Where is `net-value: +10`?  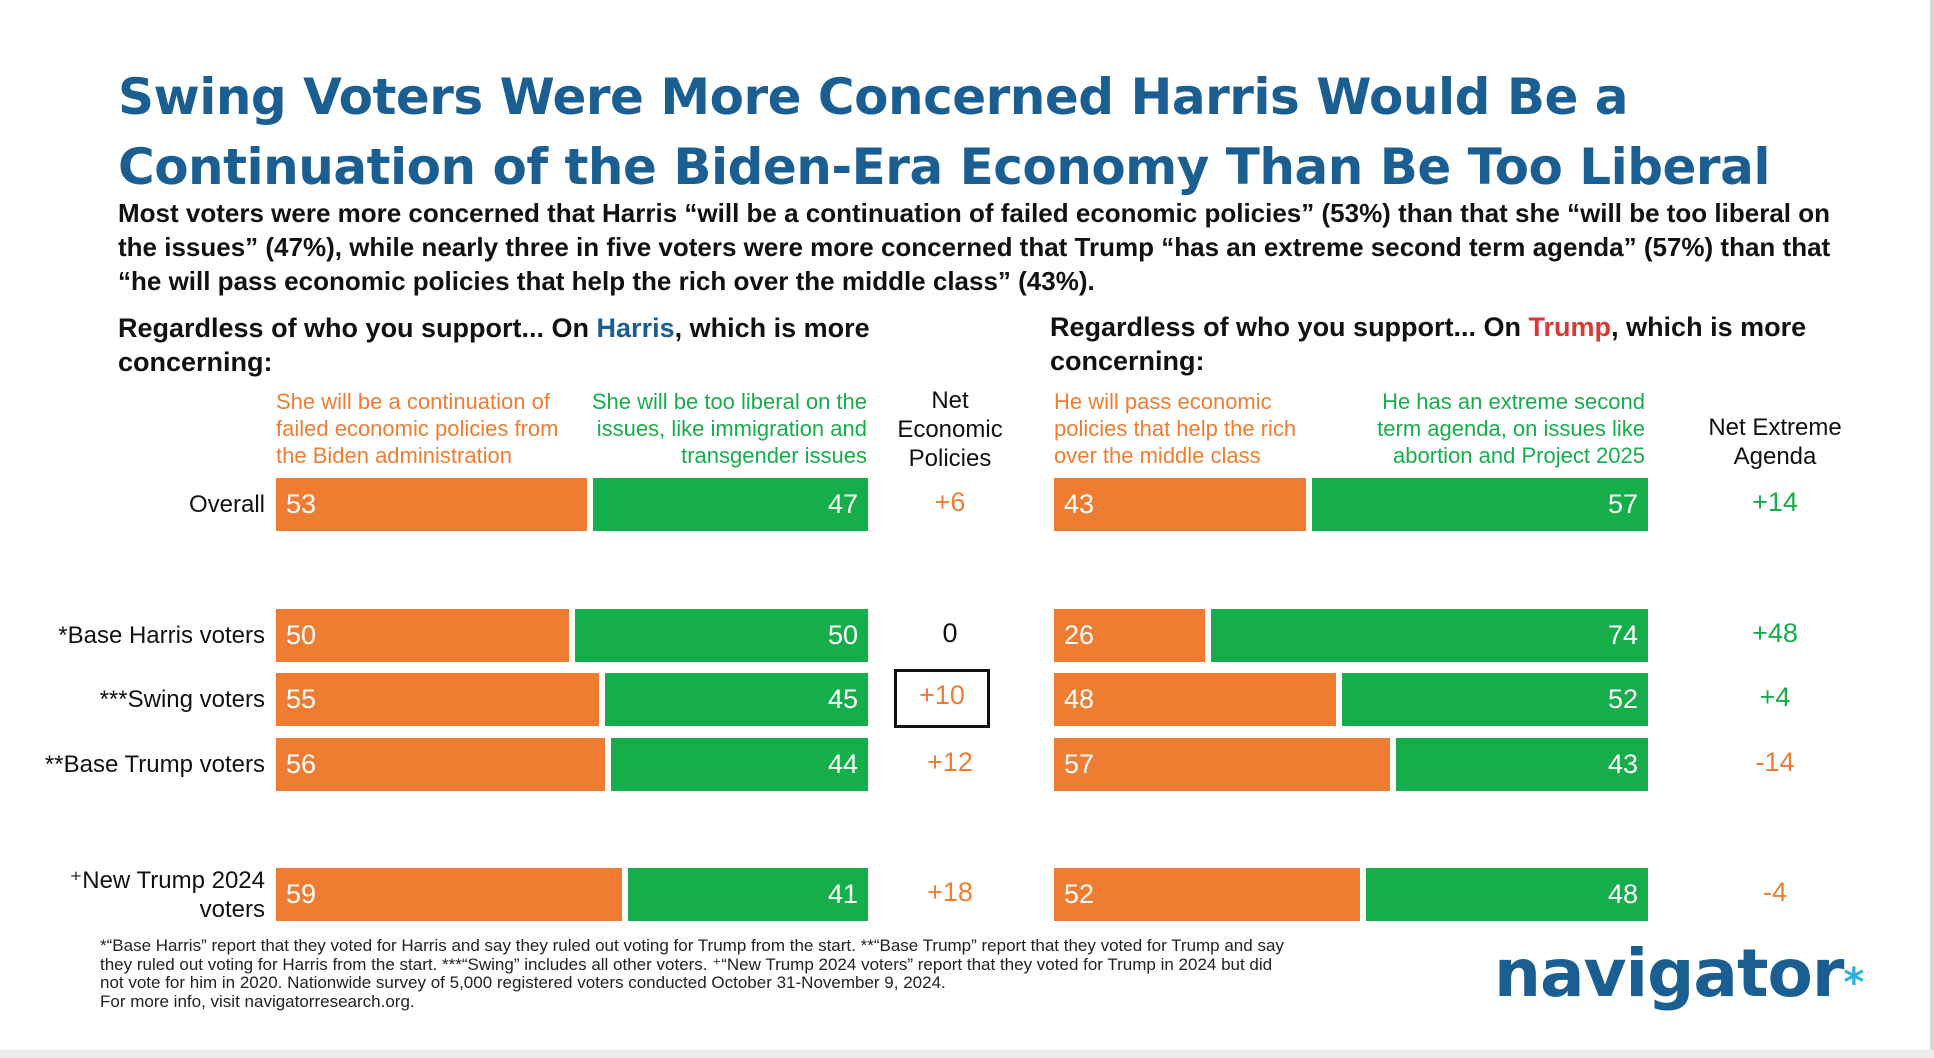 net-value: +10 is located at coordinates (942, 698).